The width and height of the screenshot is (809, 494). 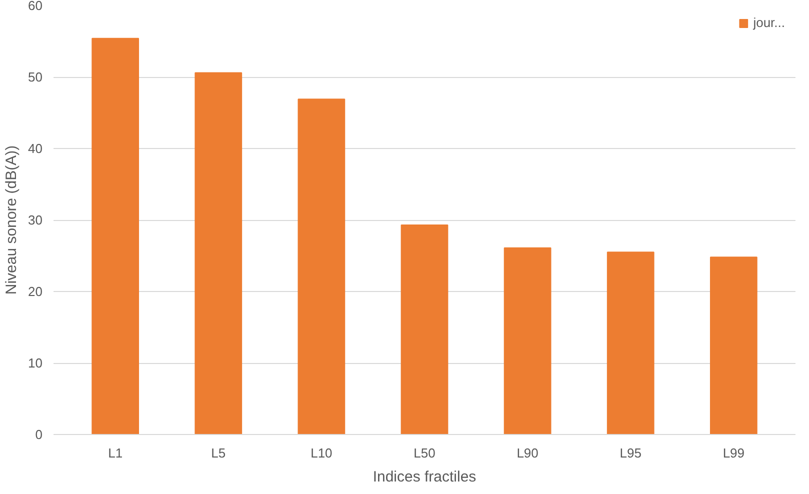 What do you see at coordinates (218, 453) in the screenshot?
I see `x-tick-label: L5` at bounding box center [218, 453].